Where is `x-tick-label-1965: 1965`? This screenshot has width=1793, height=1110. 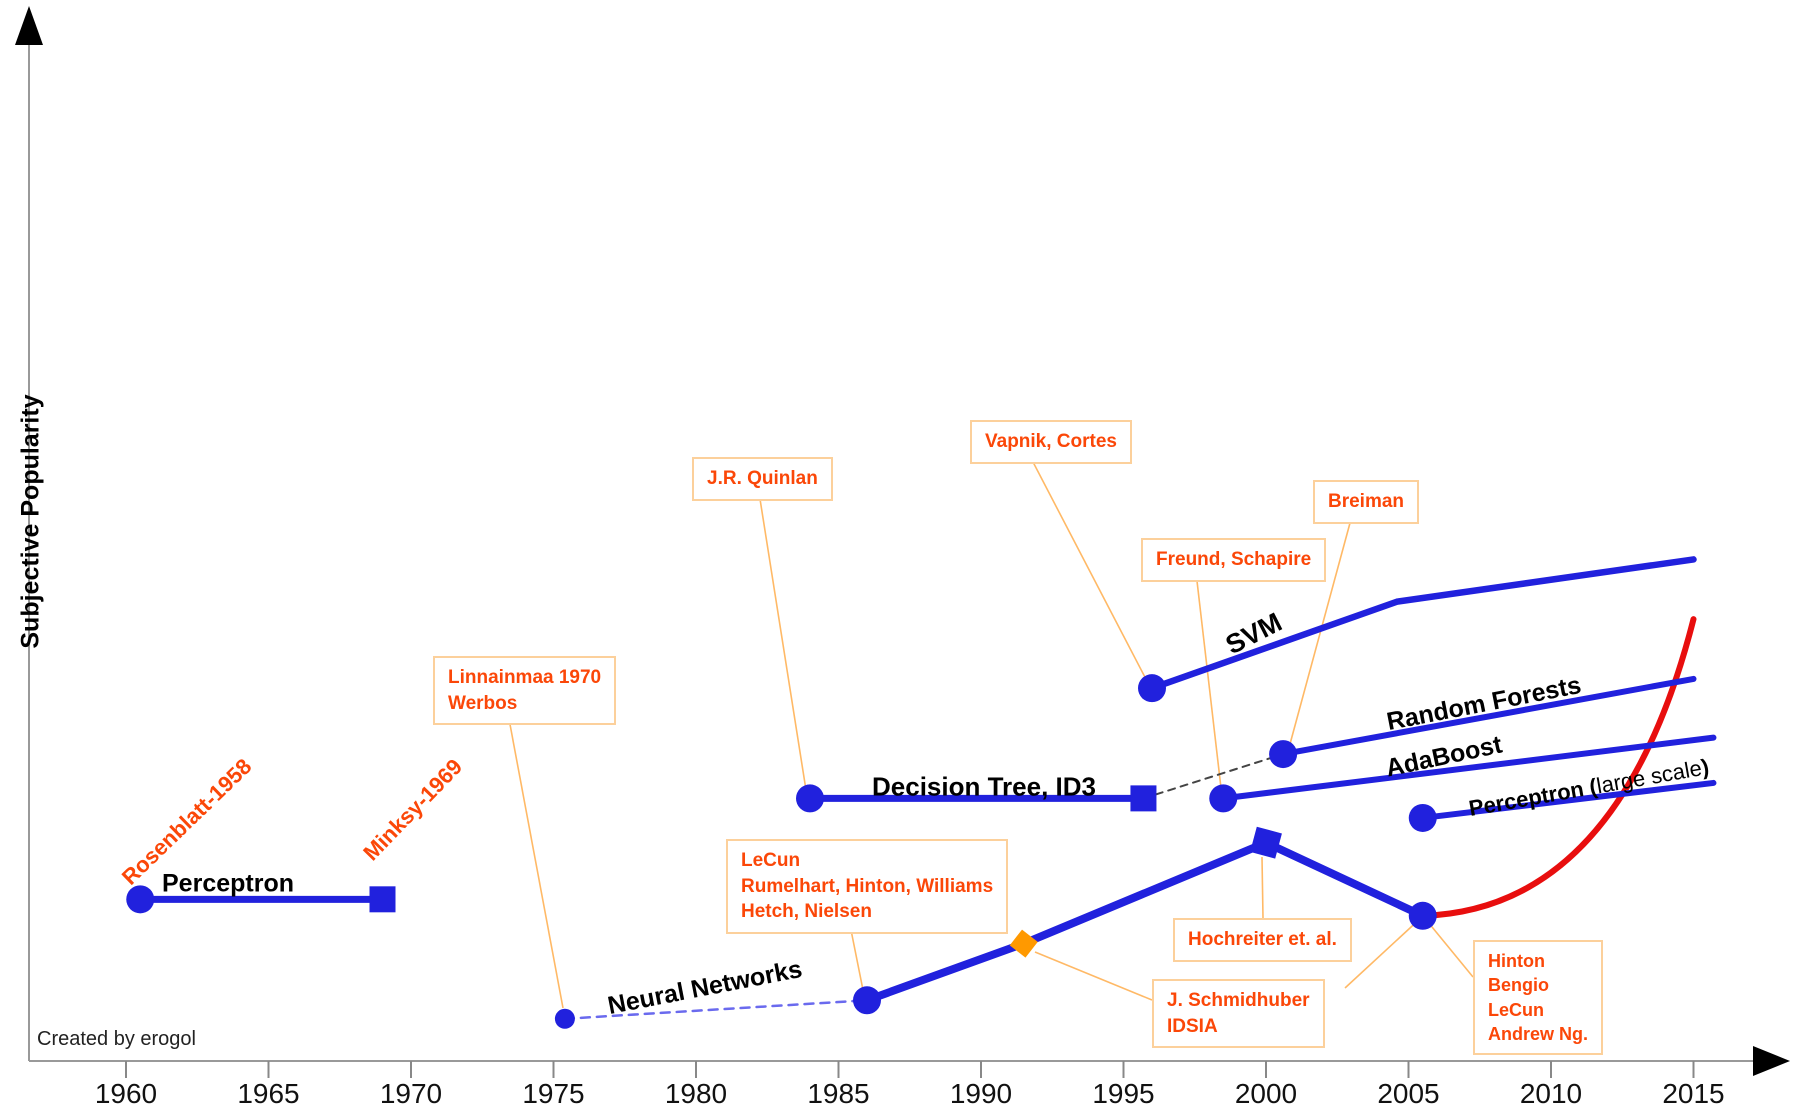
x-tick-label-1965: 1965 is located at coordinates (268, 1093).